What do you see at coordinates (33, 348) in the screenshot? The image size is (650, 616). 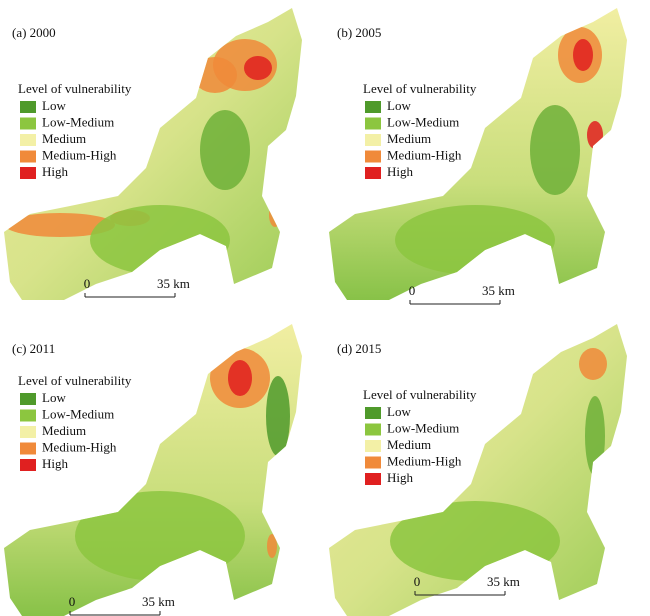 I see `panel-label: (c) 2011` at bounding box center [33, 348].